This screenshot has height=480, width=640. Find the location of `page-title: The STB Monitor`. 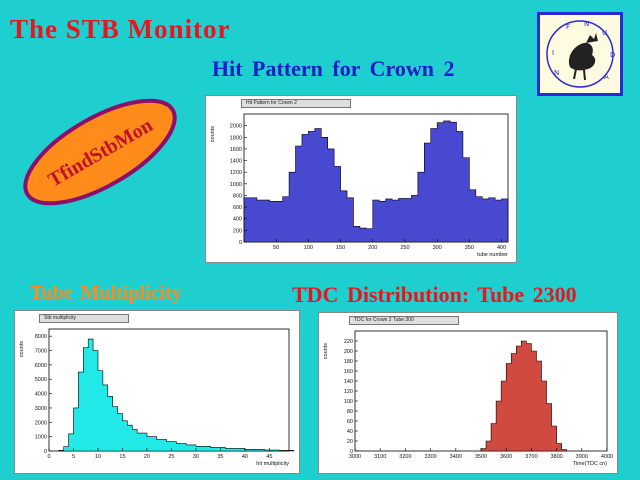

page-title: The STB Monitor is located at coordinates (120, 29).